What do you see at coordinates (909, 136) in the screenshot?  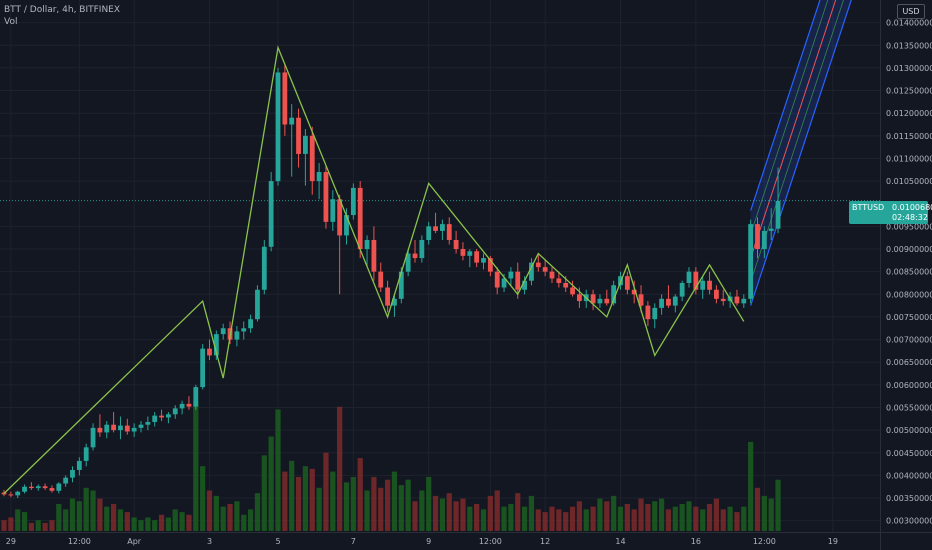 I see `y-tick-label: 0.01150000` at bounding box center [909, 136].